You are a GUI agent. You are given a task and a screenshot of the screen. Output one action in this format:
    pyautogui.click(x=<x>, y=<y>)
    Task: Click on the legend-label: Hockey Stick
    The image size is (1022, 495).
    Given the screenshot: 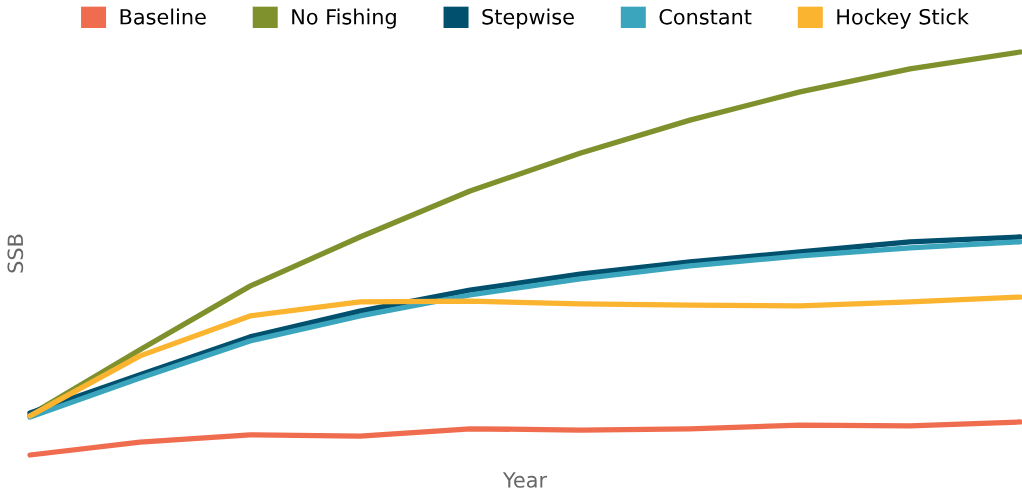 What is the action you would take?
    pyautogui.click(x=903, y=18)
    